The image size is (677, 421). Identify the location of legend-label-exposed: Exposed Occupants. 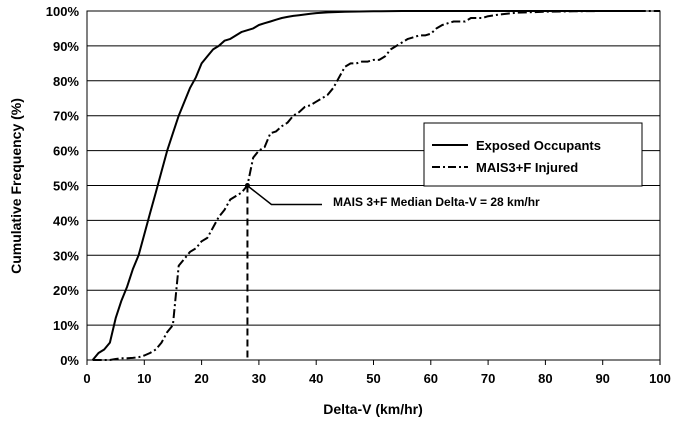
(538, 145).